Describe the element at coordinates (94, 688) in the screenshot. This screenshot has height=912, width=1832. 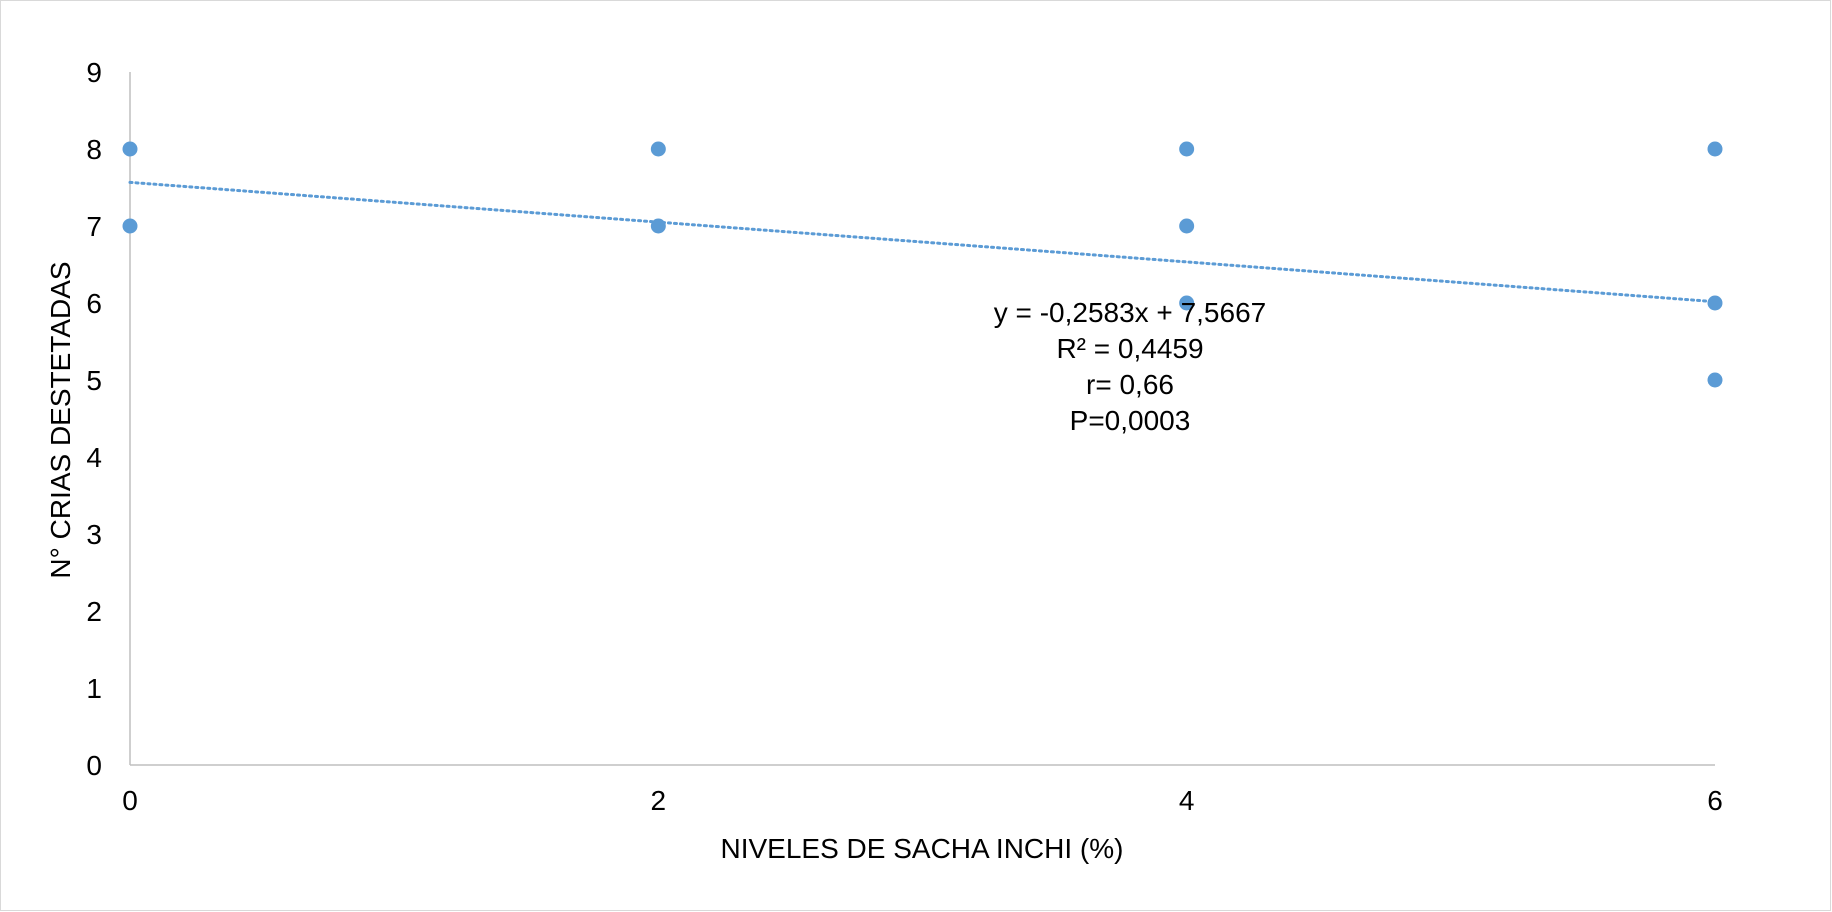
I see `y-tick-label: 1` at that location.